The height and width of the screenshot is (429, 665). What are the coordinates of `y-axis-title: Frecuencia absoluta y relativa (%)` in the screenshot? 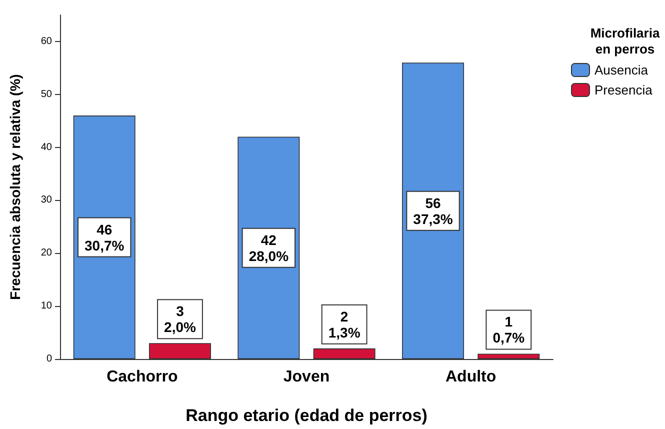 It's located at (15, 187).